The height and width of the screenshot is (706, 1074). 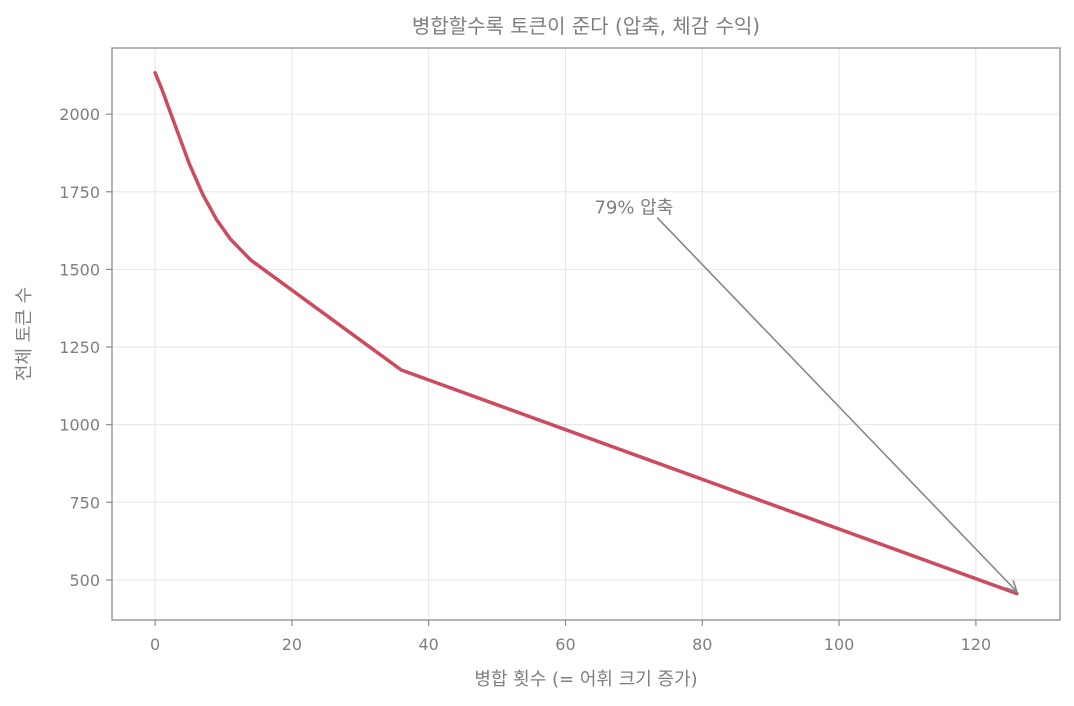 I want to click on x-tick-label: 120, so click(x=976, y=644).